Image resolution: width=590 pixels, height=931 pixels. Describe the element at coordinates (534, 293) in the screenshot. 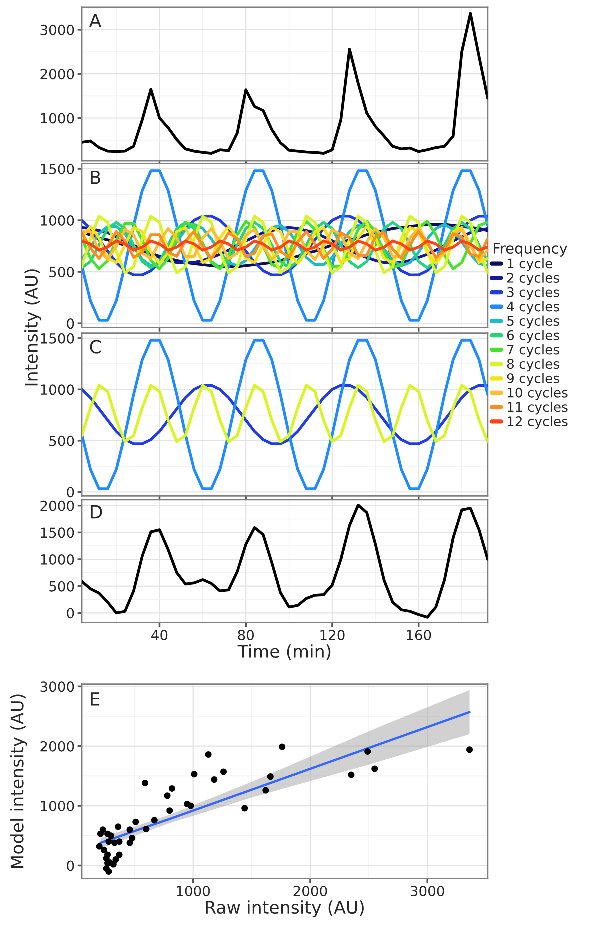

I see `legend-label: 3 cycles` at that location.